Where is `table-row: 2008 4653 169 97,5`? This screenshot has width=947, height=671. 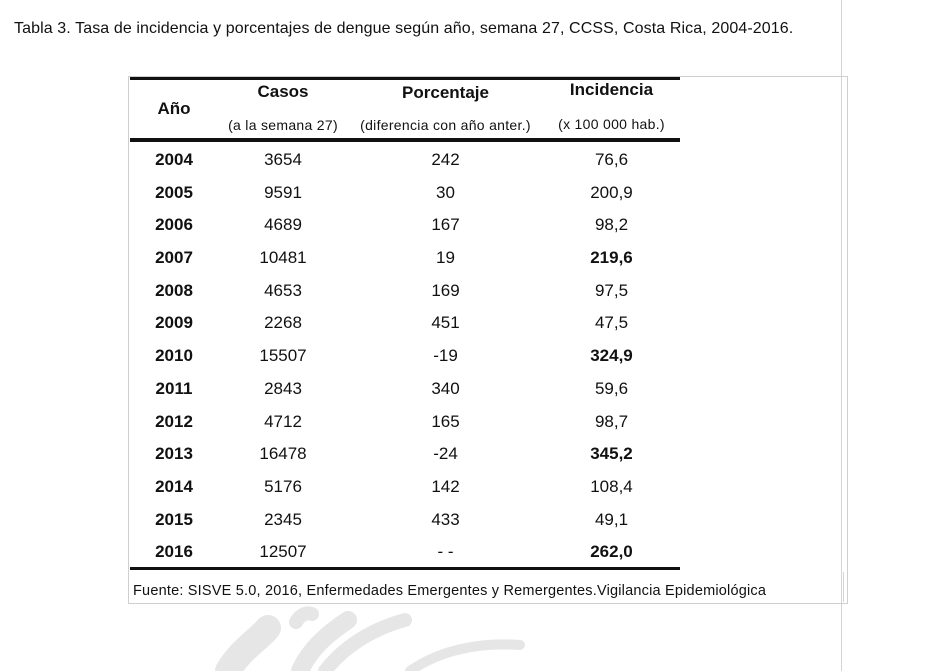
table-row: 2008 4653 169 97,5 is located at coordinates (405, 292).